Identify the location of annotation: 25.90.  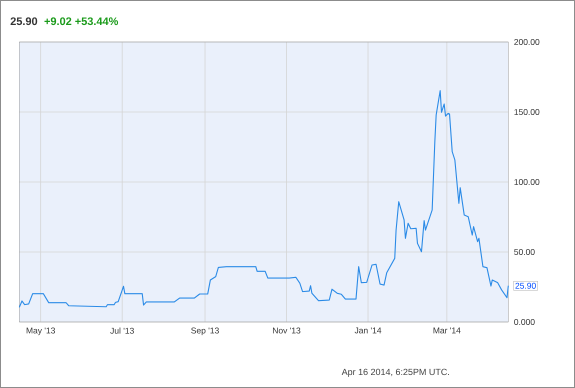
(525, 285).